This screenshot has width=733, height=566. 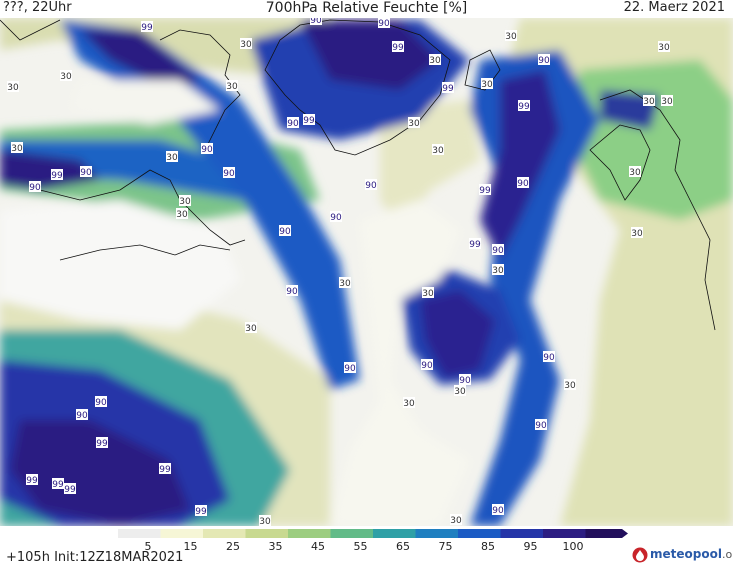 What do you see at coordinates (200, 90) in the screenshot?
I see `coastline-baffin` at bounding box center [200, 90].